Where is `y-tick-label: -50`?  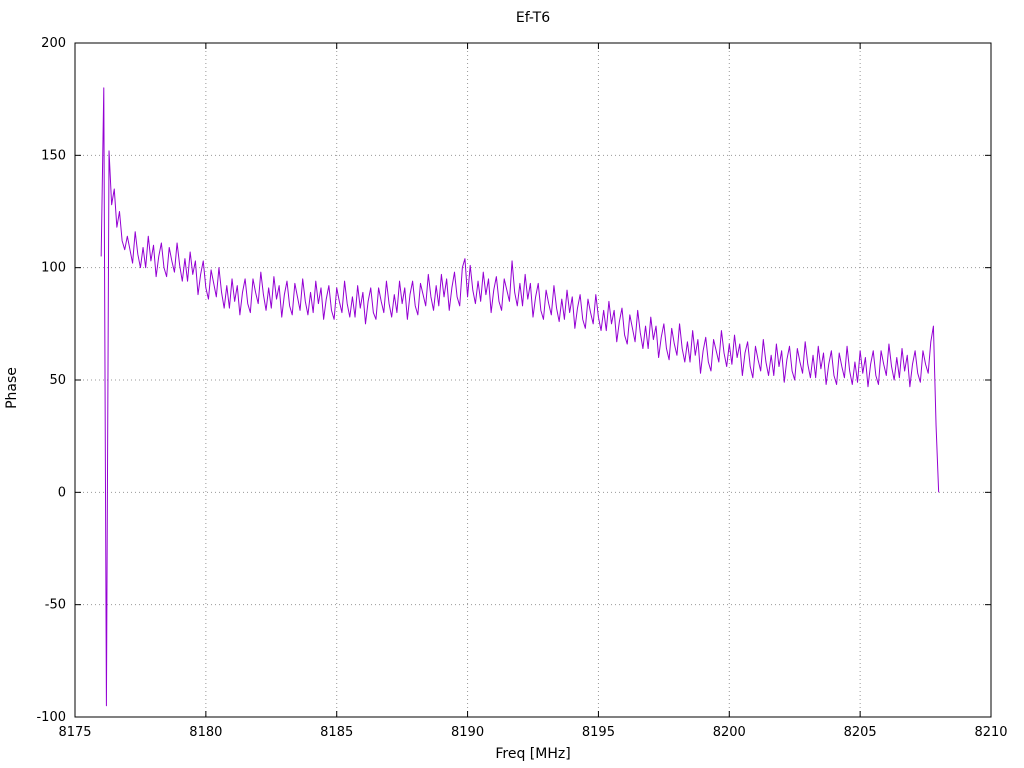 y-tick-label: -50 is located at coordinates (55, 605).